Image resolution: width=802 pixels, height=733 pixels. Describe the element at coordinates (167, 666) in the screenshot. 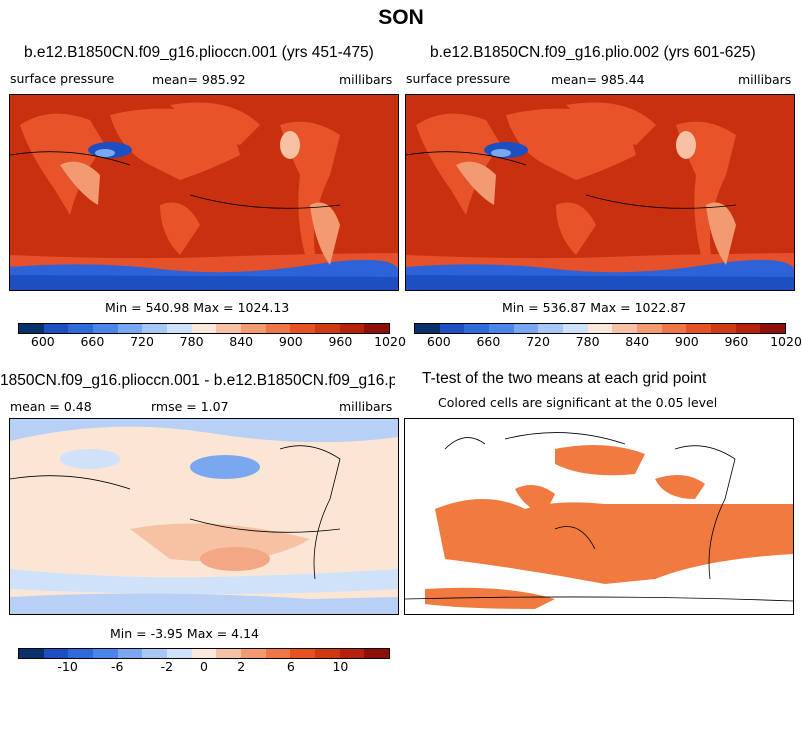

I see `panel3-colorbar-tick-label: -2` at that location.